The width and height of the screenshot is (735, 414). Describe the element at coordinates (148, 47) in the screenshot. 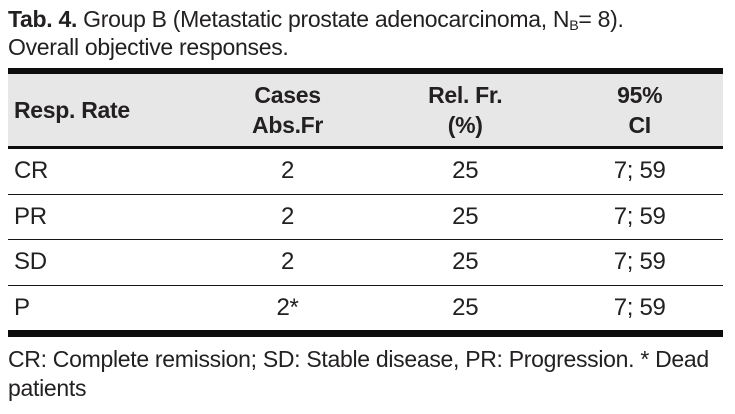

I see `caption-line2: Overall objective responses.` at that location.